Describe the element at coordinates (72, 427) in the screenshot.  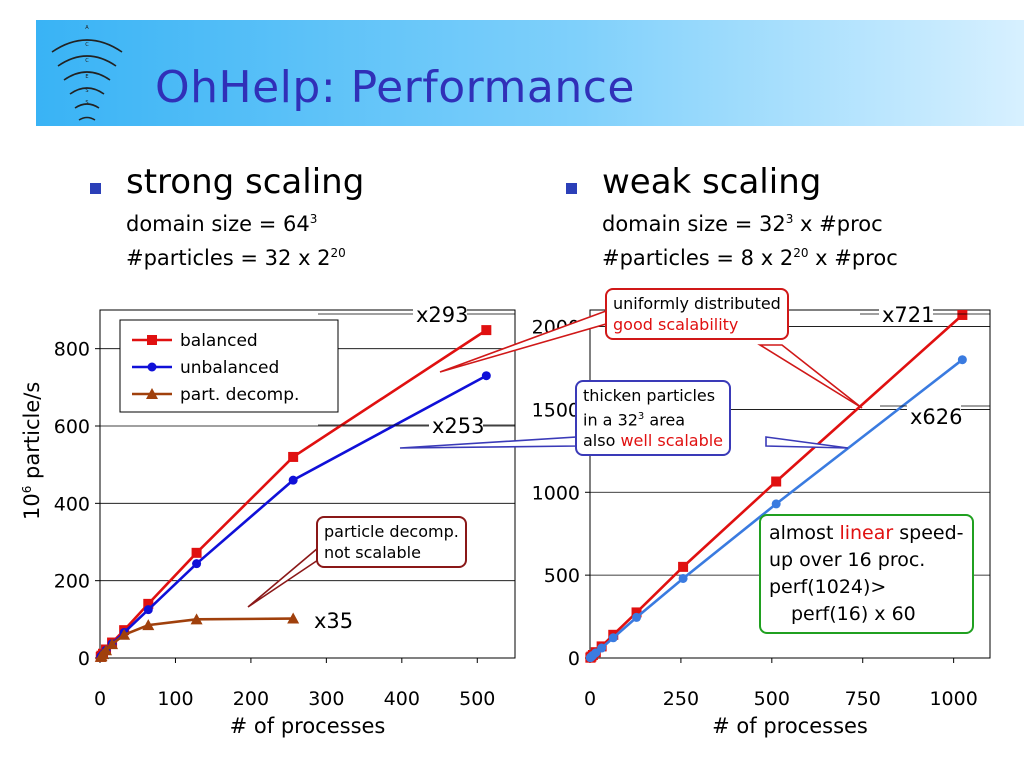
I see `y-tick-label: 600` at that location.